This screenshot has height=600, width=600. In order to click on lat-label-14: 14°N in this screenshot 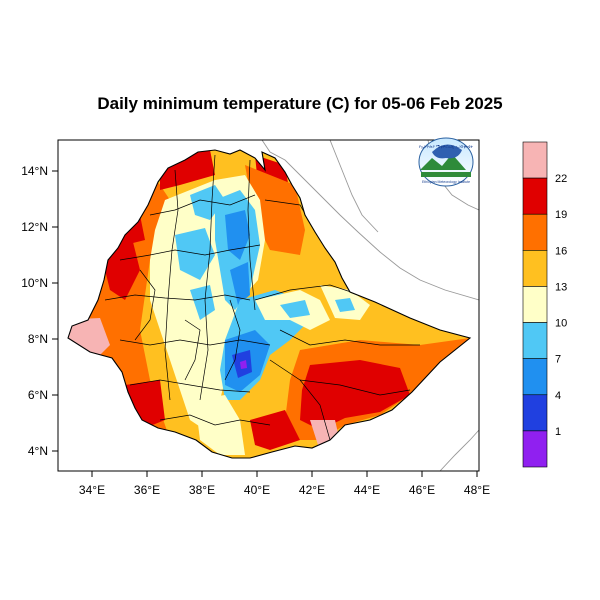, I will do `click(34, 171)`.